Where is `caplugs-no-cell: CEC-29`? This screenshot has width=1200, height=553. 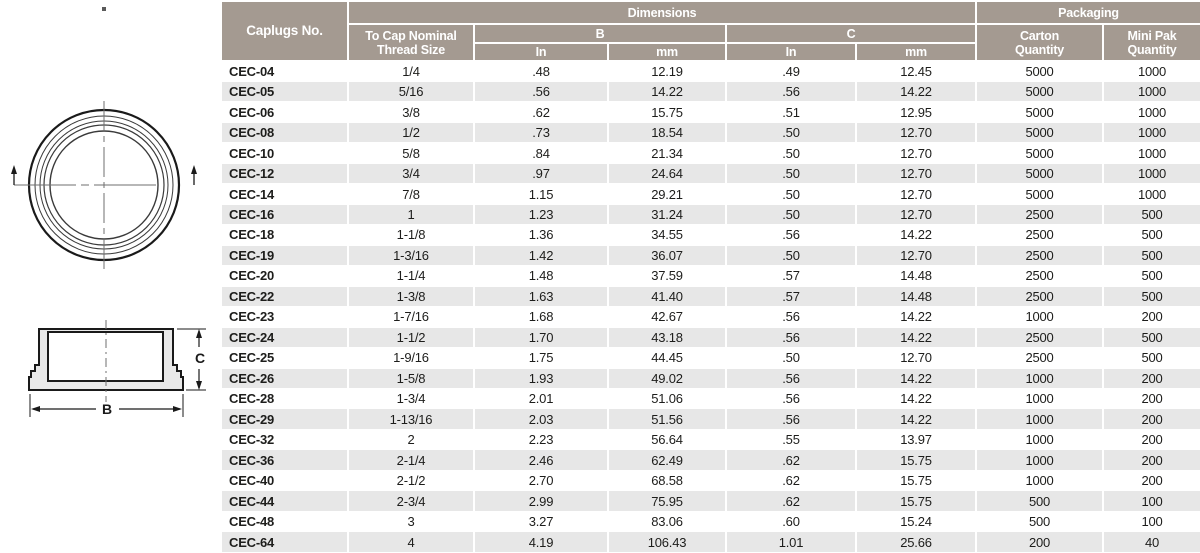 caplugs-no-cell: CEC-29 is located at coordinates (284, 419).